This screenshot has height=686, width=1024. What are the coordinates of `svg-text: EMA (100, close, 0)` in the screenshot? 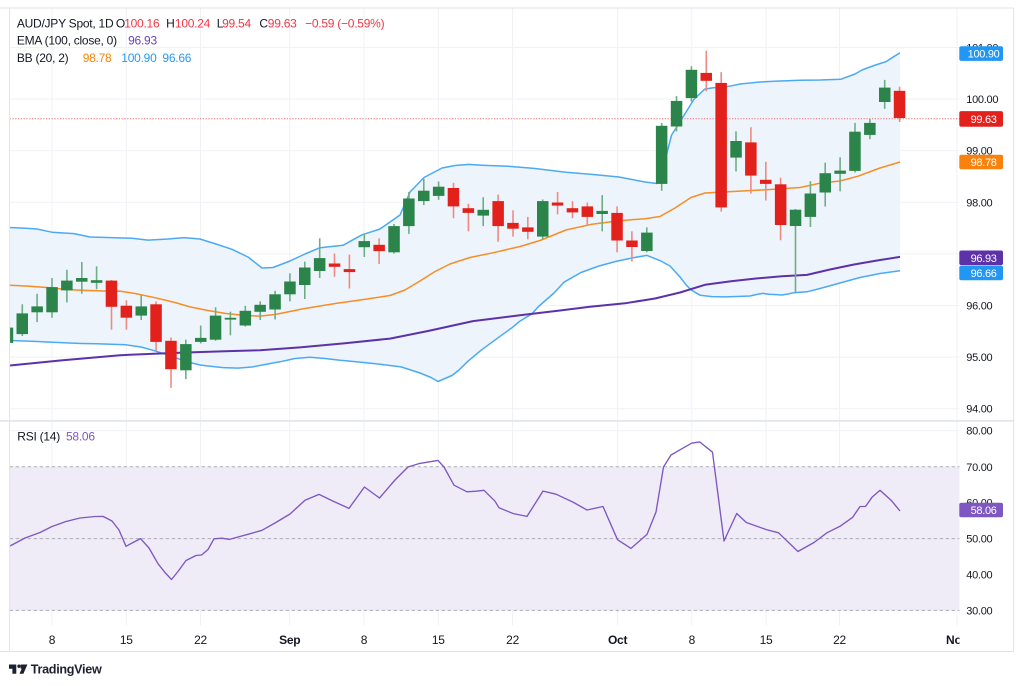 It's located at (67, 41).